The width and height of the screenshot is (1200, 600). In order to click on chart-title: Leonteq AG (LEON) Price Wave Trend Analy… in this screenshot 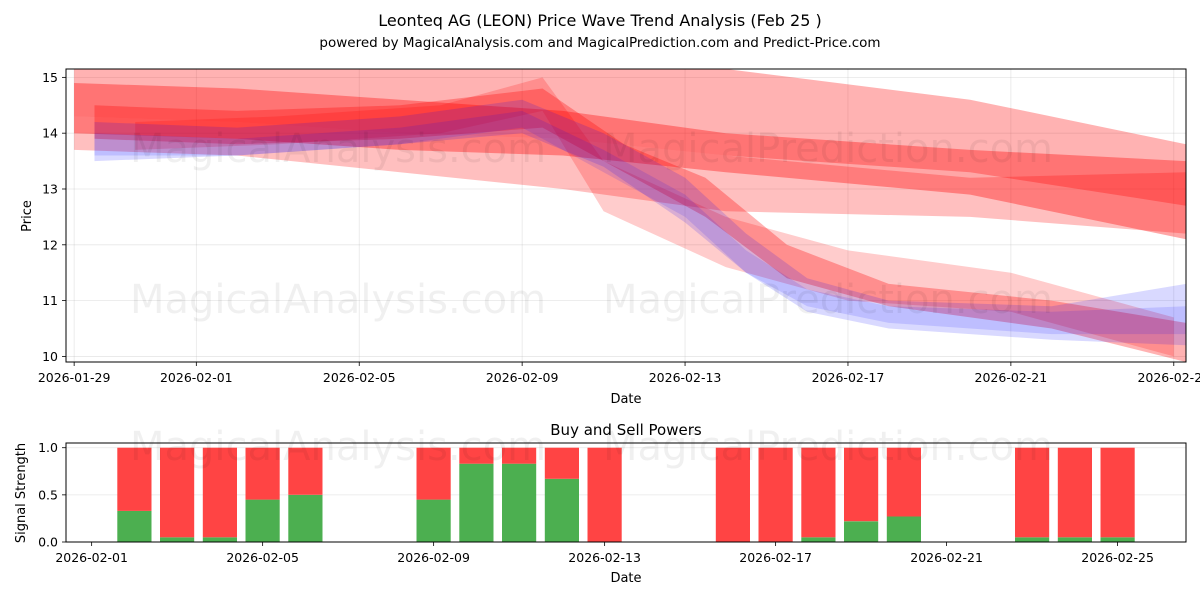, I will do `click(599, 20)`.